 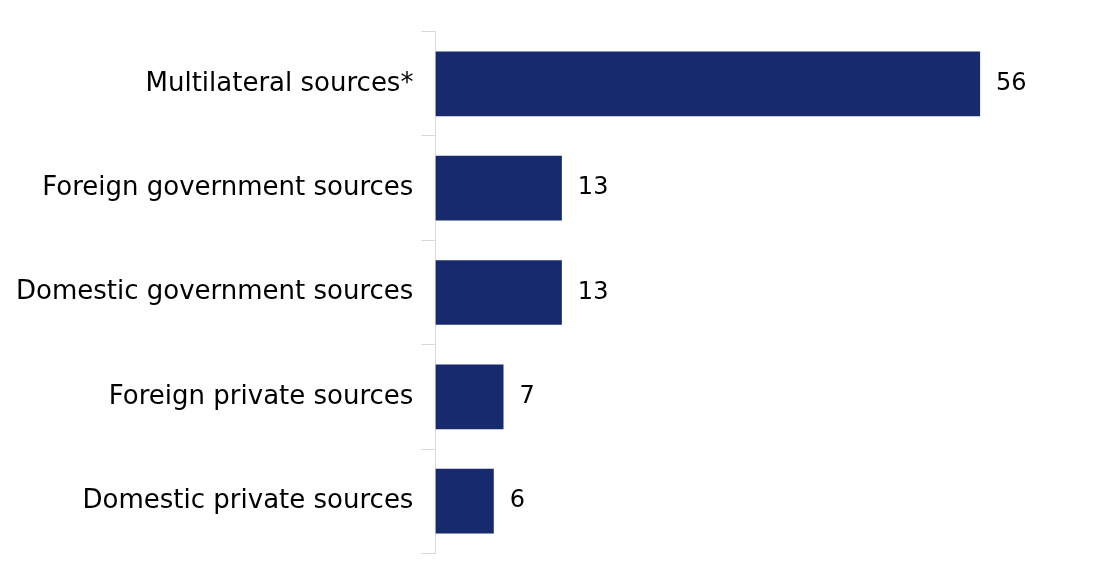 What do you see at coordinates (517, 499) in the screenshot?
I see `data-label: 6` at bounding box center [517, 499].